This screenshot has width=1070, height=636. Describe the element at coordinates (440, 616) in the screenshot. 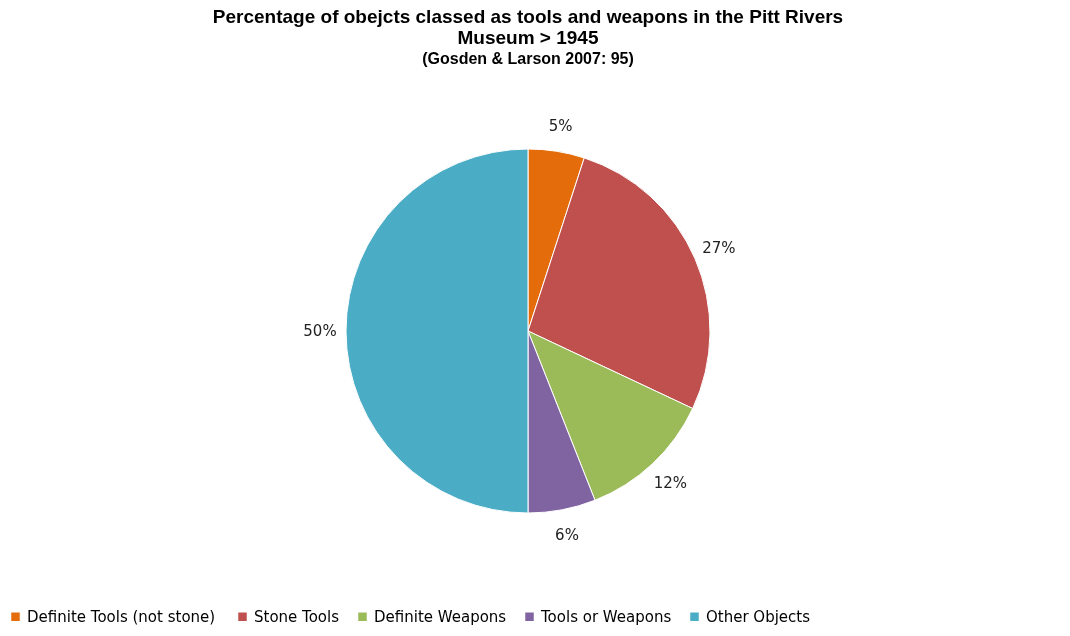

I see `legend-label: Definite Weapons` at that location.